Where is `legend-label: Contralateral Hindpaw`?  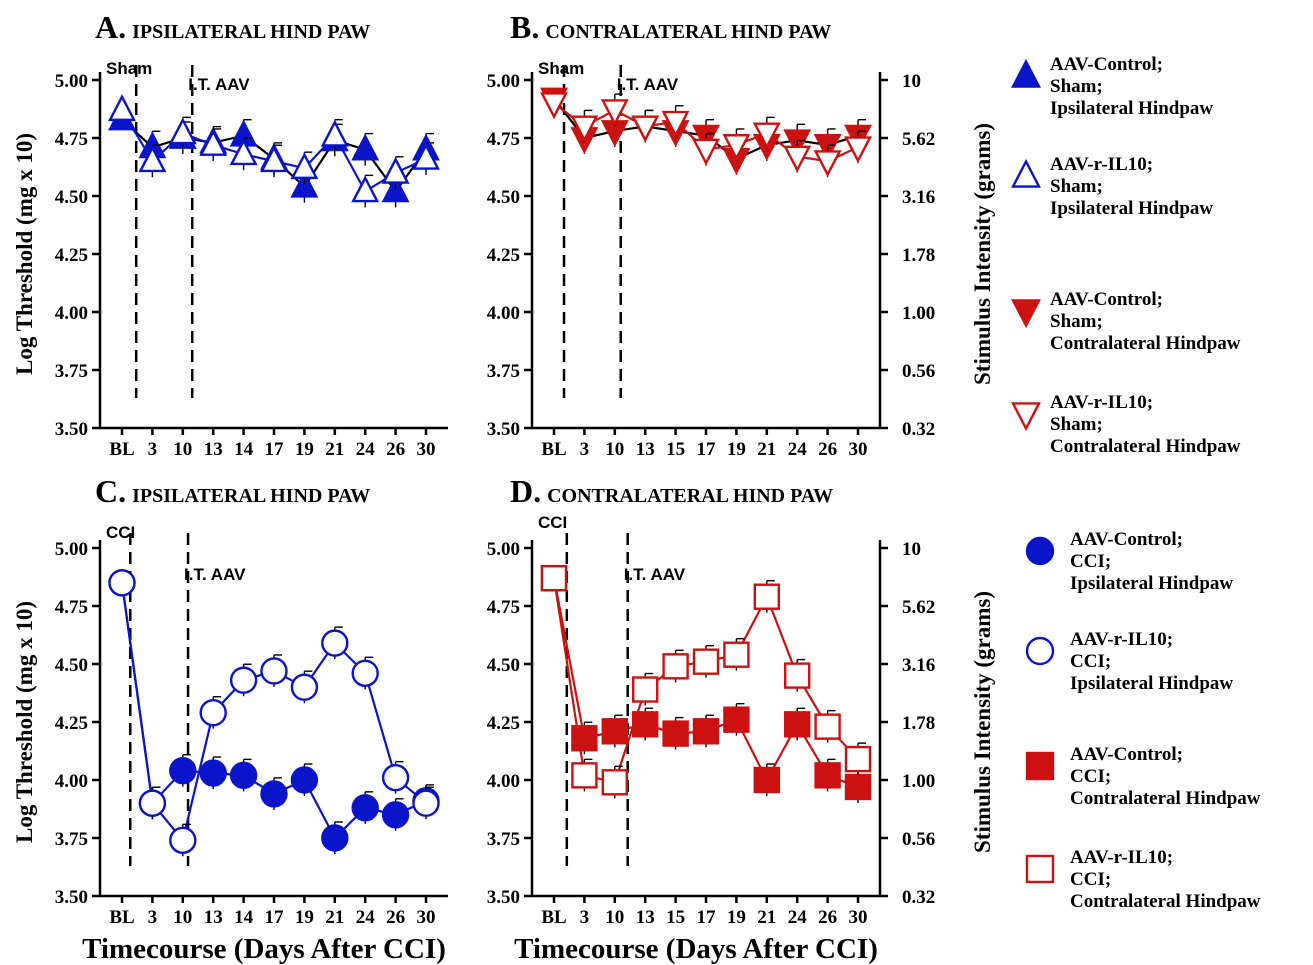
legend-label: Contralateral Hindpaw is located at coordinates (1165, 901).